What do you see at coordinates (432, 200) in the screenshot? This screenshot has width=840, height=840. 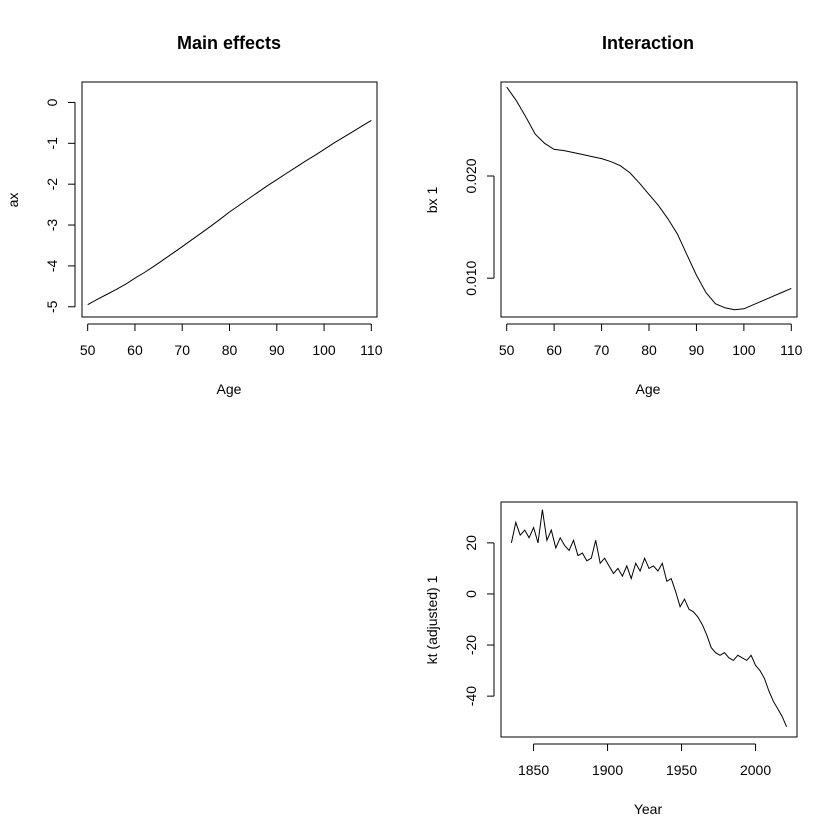 I see `y-axis-label: bx 1` at bounding box center [432, 200].